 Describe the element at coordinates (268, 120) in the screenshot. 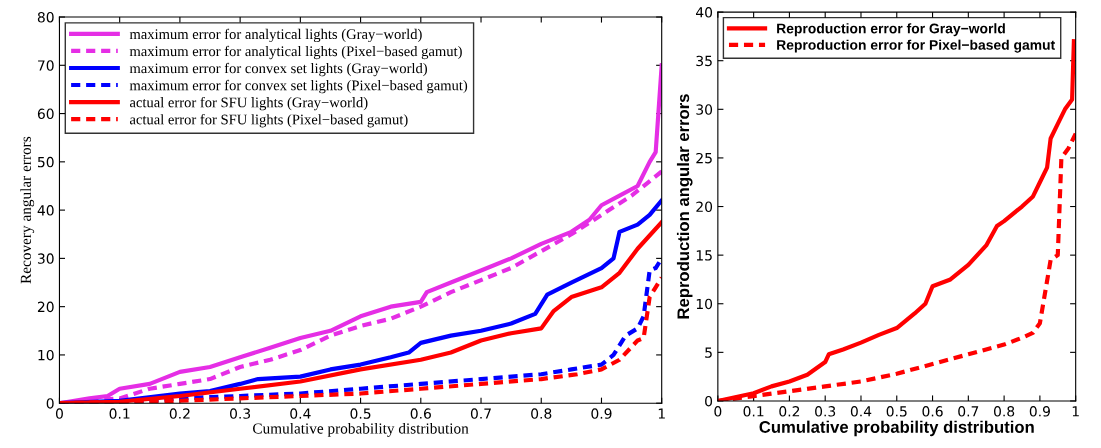

I see `legend-label: actual error for SFU lights (Pixel−based gamut)` at that location.